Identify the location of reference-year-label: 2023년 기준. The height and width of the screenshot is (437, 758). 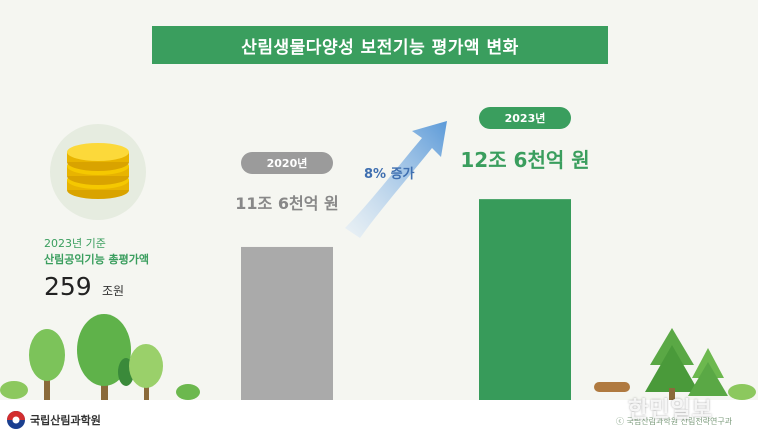
(75, 243).